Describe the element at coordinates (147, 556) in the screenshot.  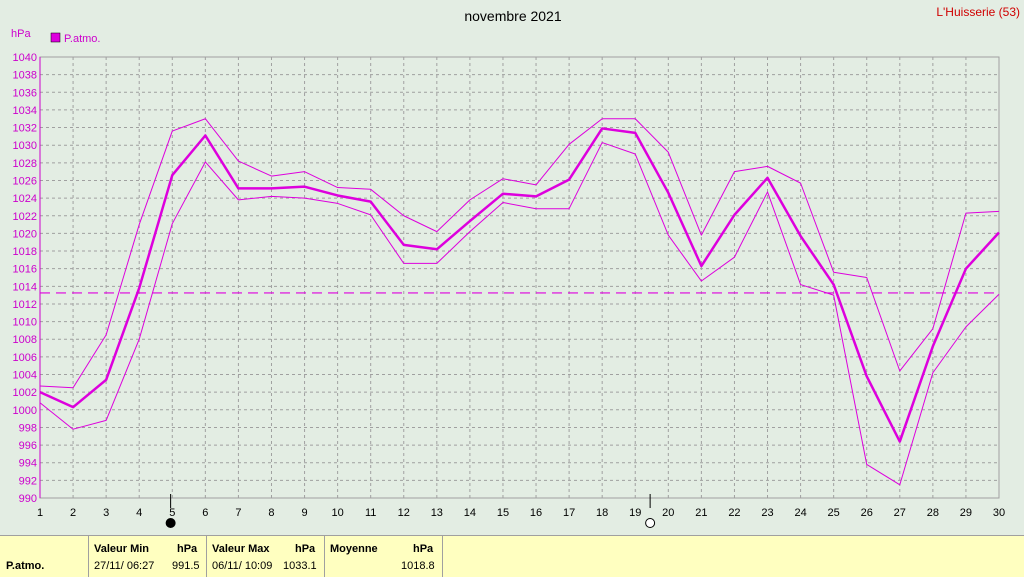
I see `min-cell: Valeur Min hPa 27/11/ 06:27 991.5` at that location.